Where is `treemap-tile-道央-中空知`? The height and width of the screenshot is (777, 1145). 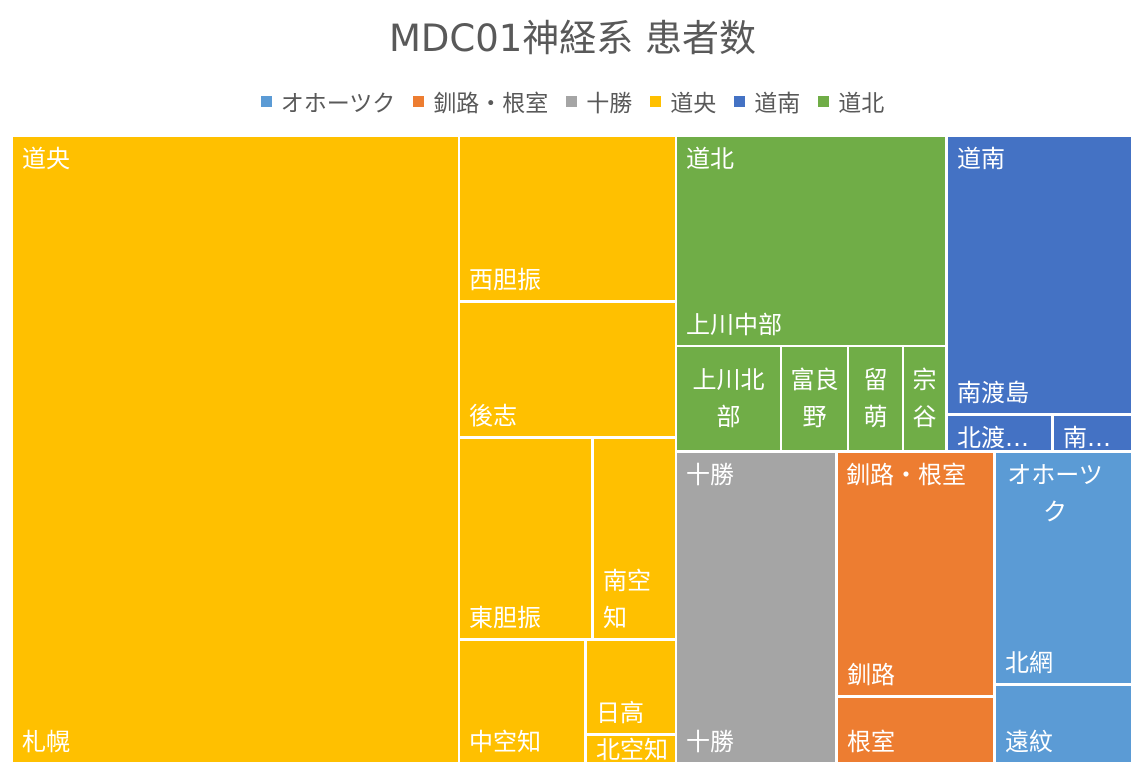 treemap-tile-道央-中空知 is located at coordinates (522, 701).